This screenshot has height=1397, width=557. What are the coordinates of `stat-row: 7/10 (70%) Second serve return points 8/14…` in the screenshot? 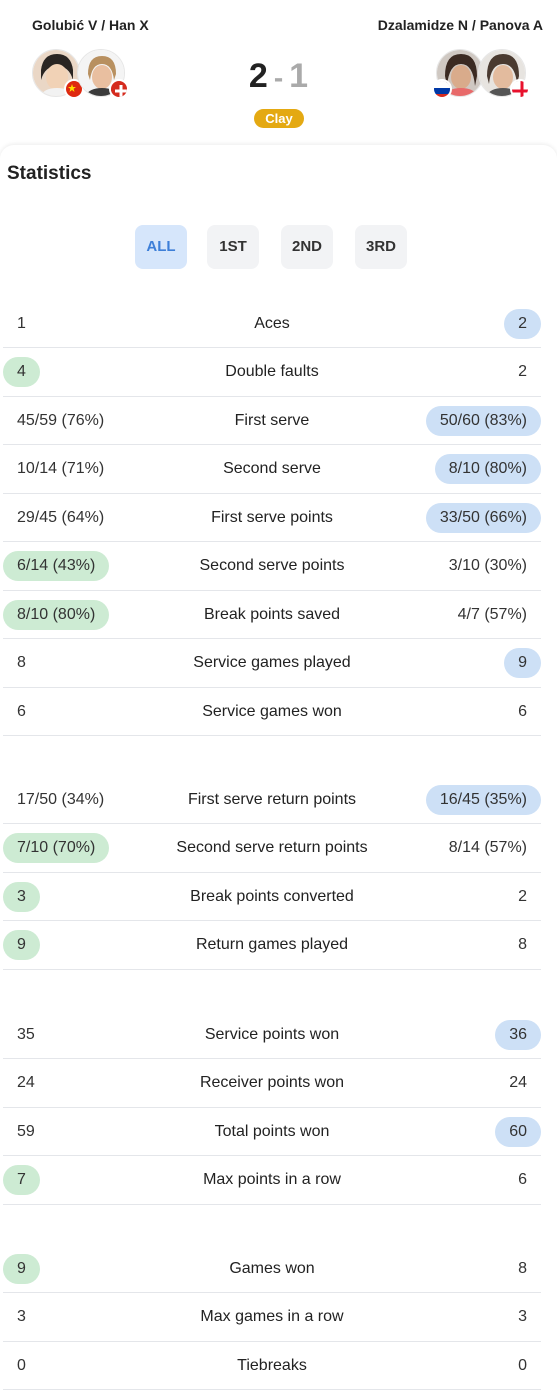 It's located at (272, 849).